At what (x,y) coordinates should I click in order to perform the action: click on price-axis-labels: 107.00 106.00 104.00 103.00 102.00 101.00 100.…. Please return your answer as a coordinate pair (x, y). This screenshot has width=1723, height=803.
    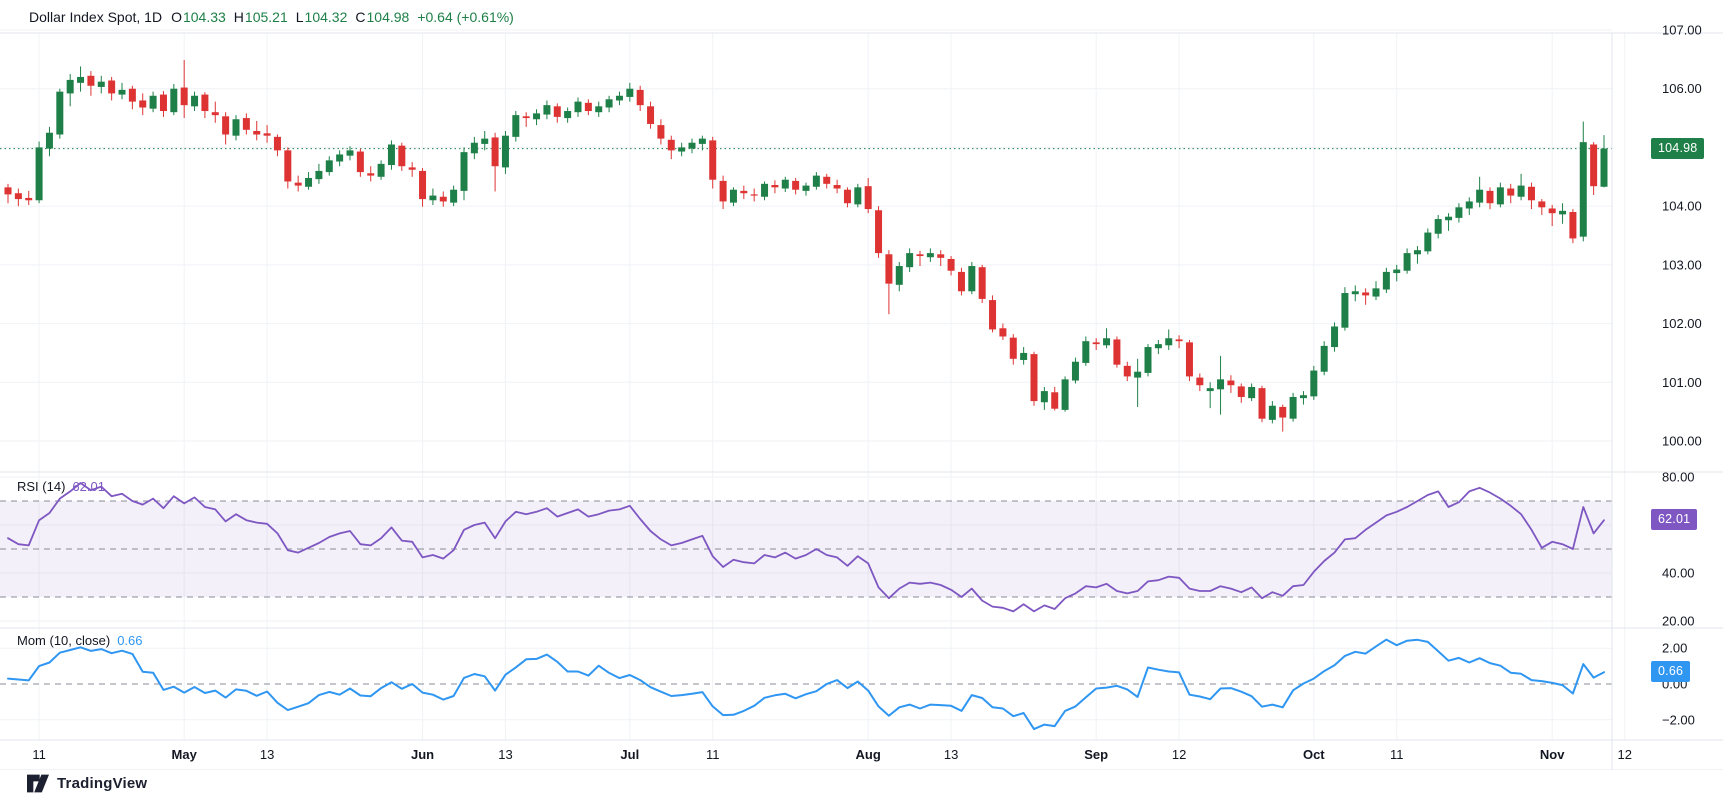
    Looking at the image, I should click on (1682, 375).